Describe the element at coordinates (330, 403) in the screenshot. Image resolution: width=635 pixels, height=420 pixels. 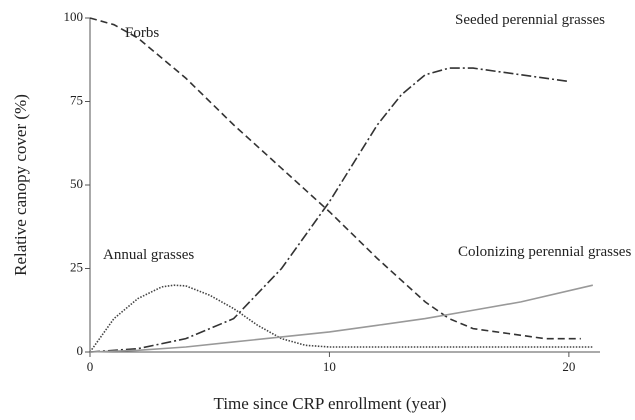
I see `x-axis-label: Time since CRP enrollment (year)` at that location.